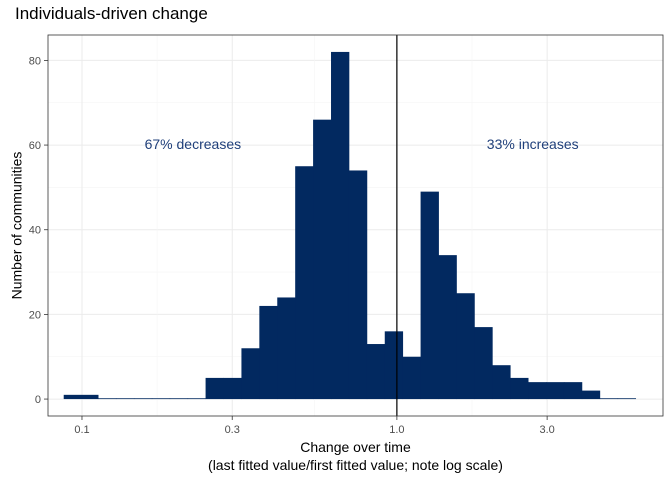 This screenshot has height=480, width=672. What do you see at coordinates (38, 400) in the screenshot?
I see `y-tick-label: 0` at bounding box center [38, 400].